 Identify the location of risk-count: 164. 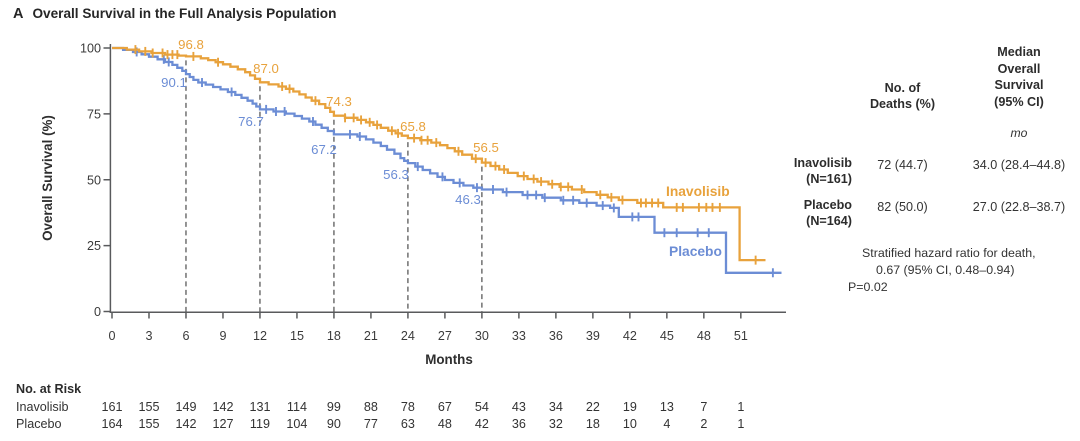
(112, 424).